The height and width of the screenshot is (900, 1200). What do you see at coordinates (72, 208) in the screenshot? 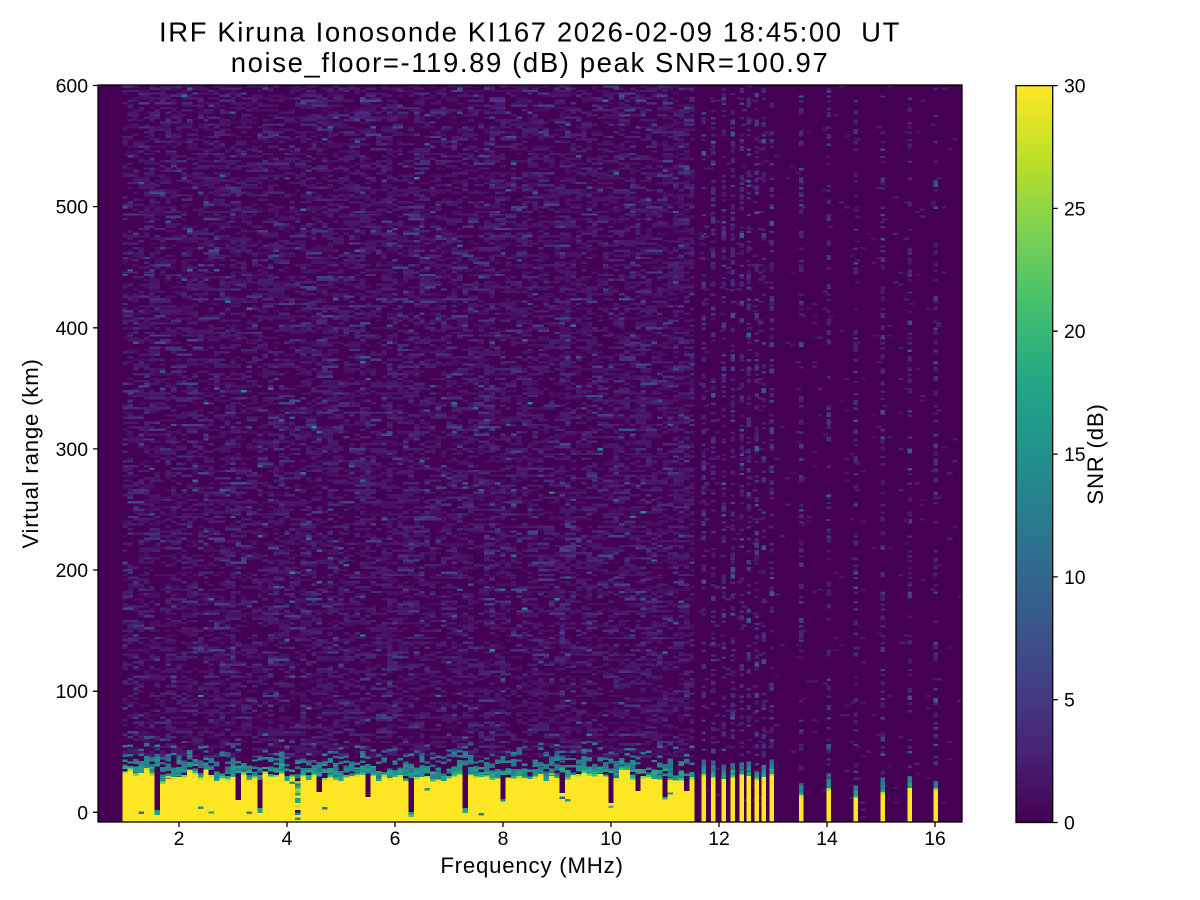
I see `svg-text: 500` at bounding box center [72, 208].